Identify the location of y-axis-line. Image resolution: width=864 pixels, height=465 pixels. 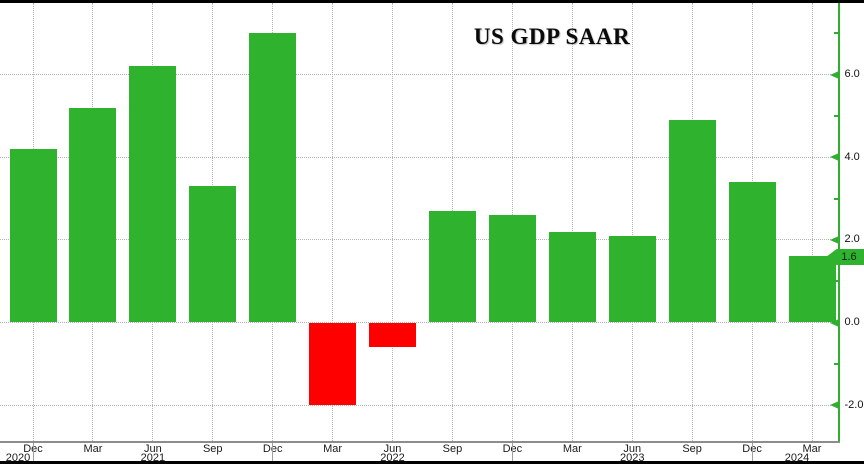
(839, 223).